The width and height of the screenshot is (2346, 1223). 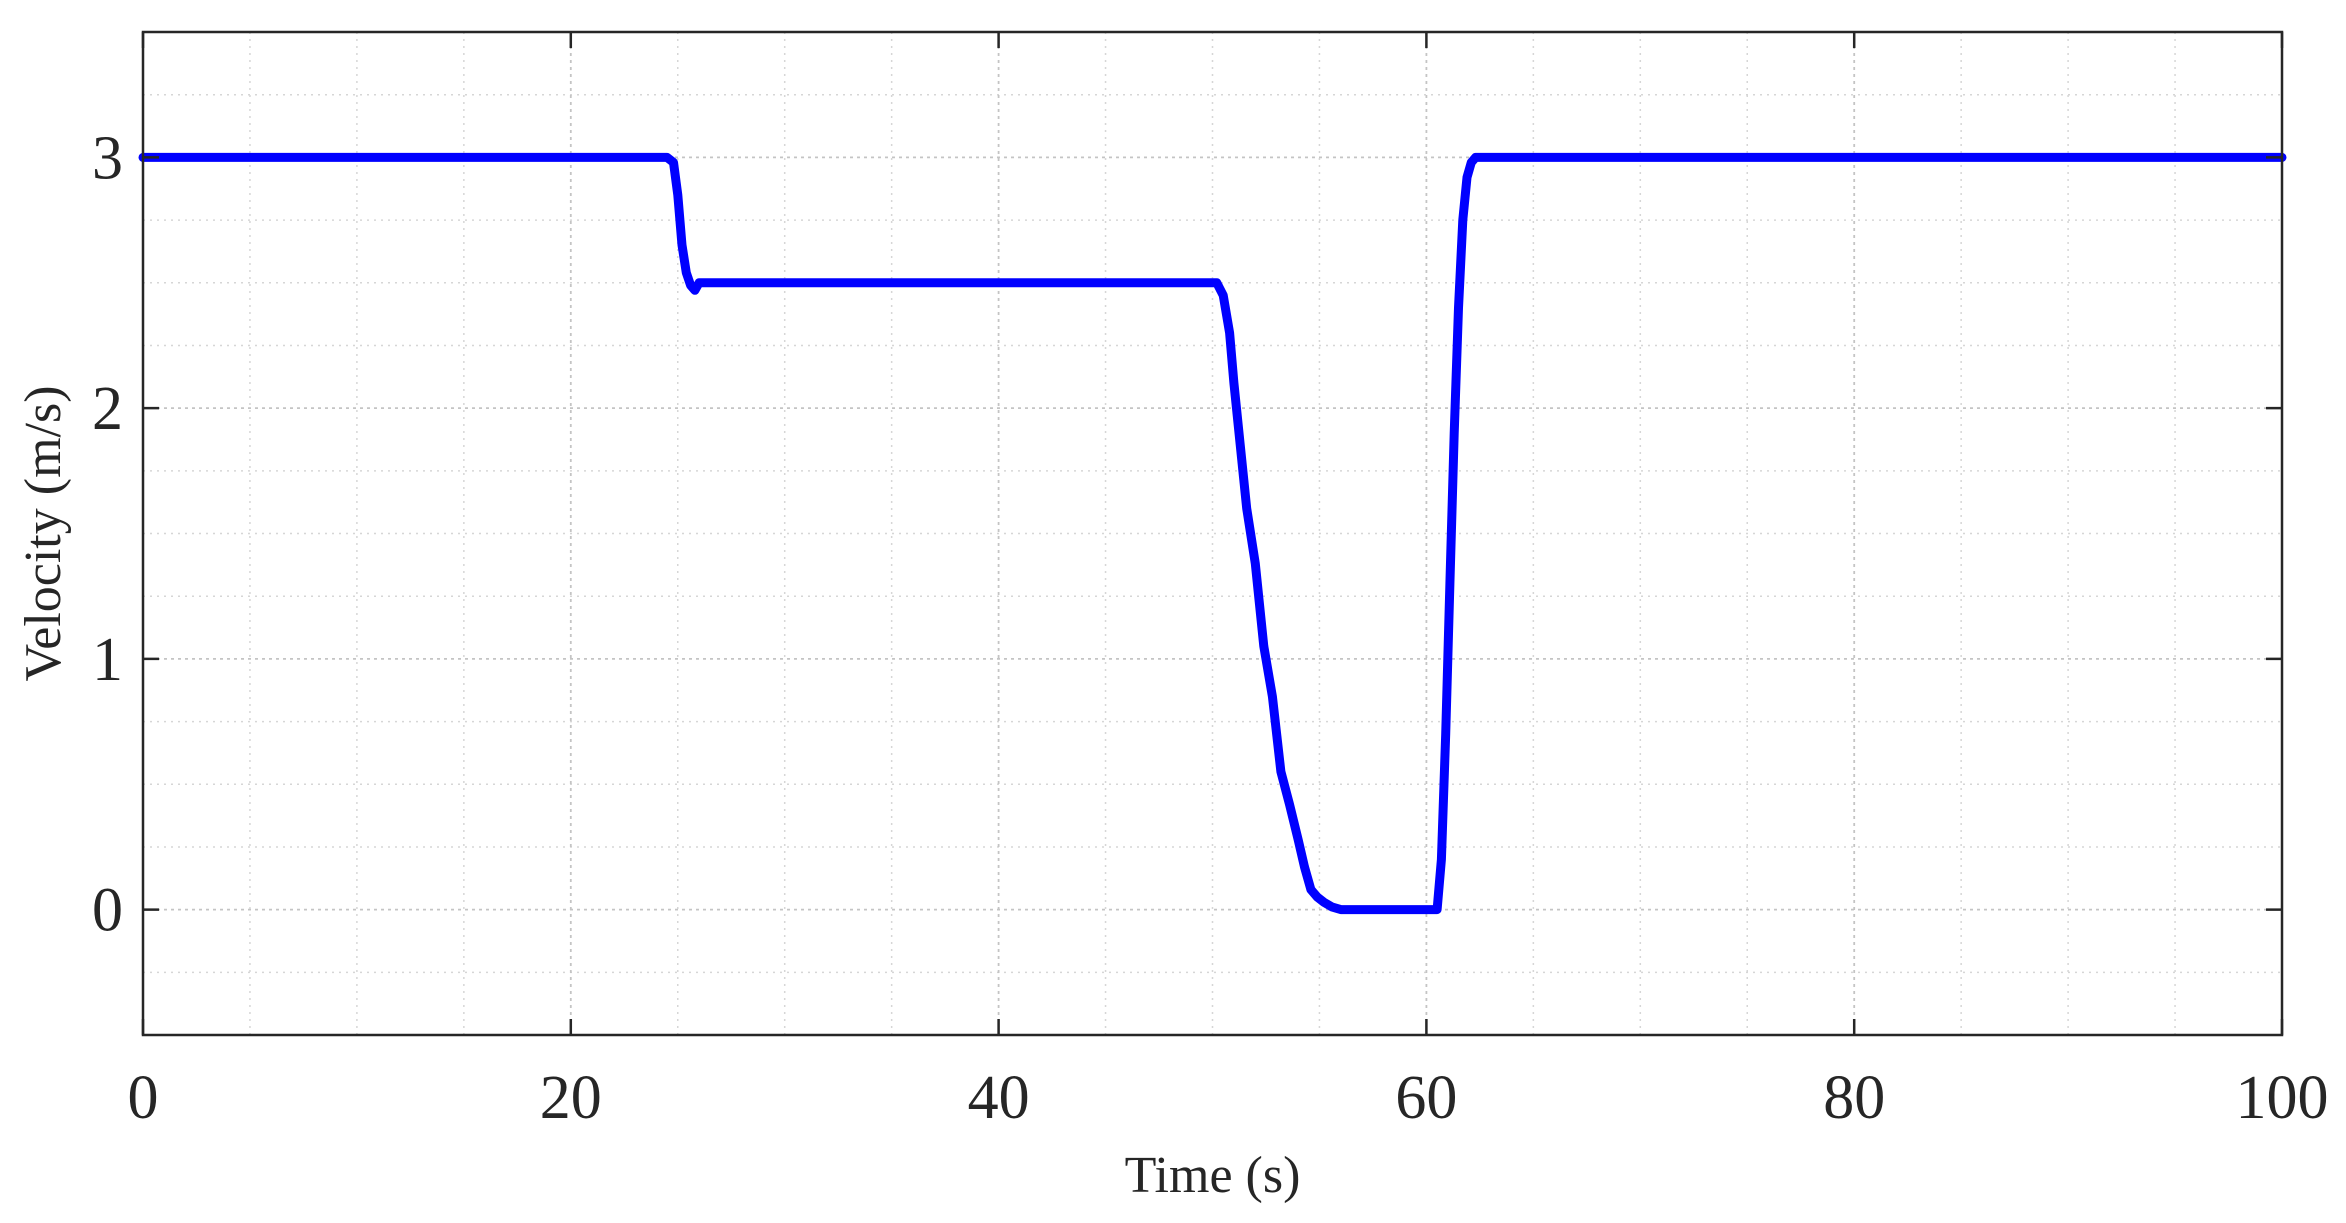 I want to click on y-tick-label: 2, so click(x=107, y=409).